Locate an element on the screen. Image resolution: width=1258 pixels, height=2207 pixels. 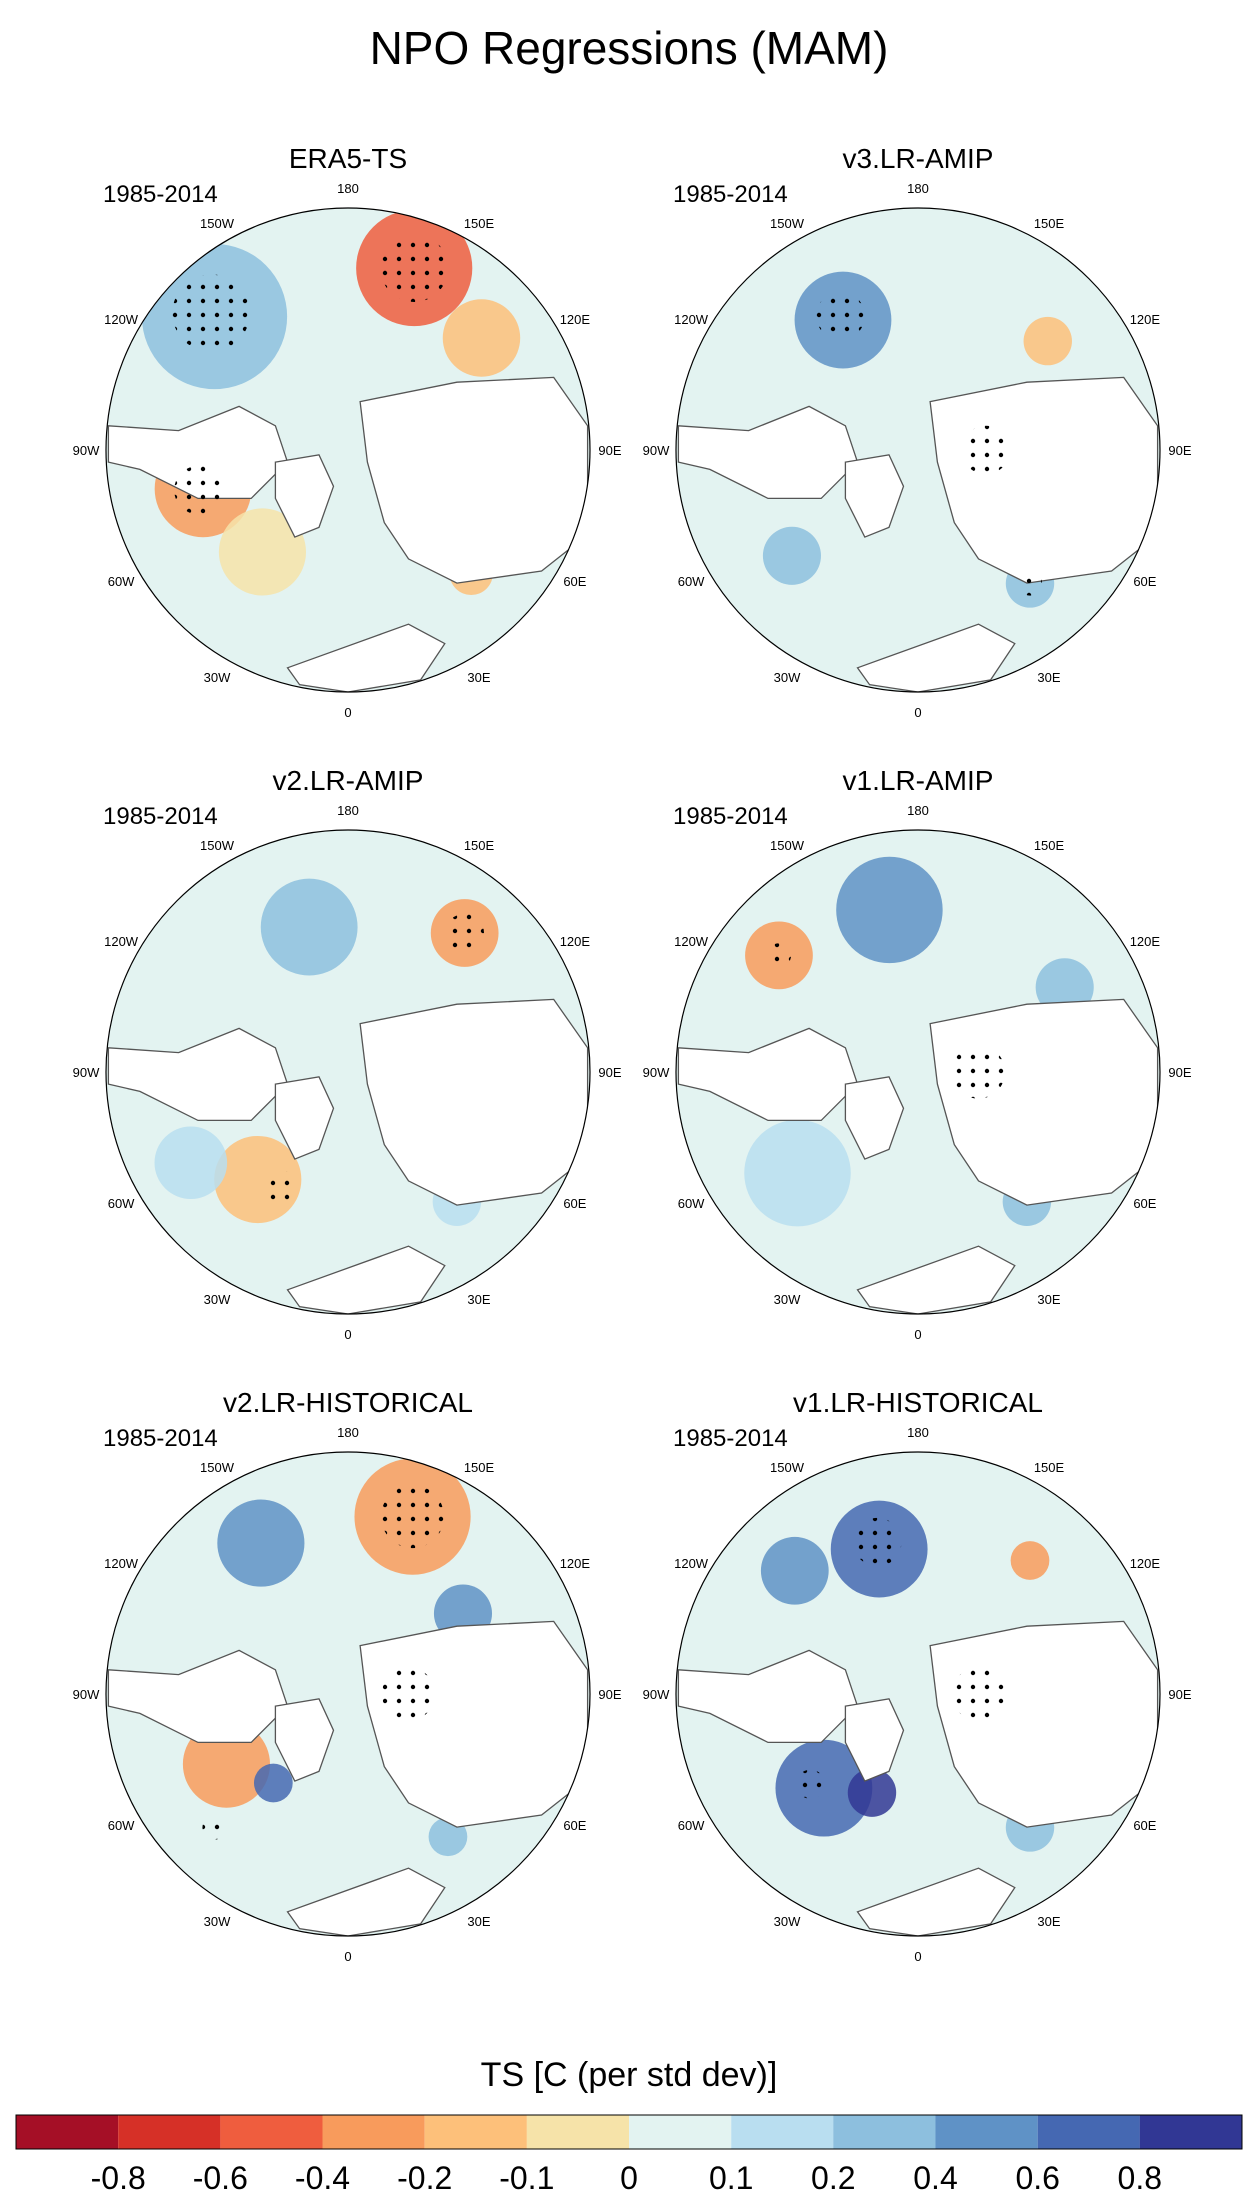
colorbar-tick-label: -0.6 is located at coordinates (220, 2178).